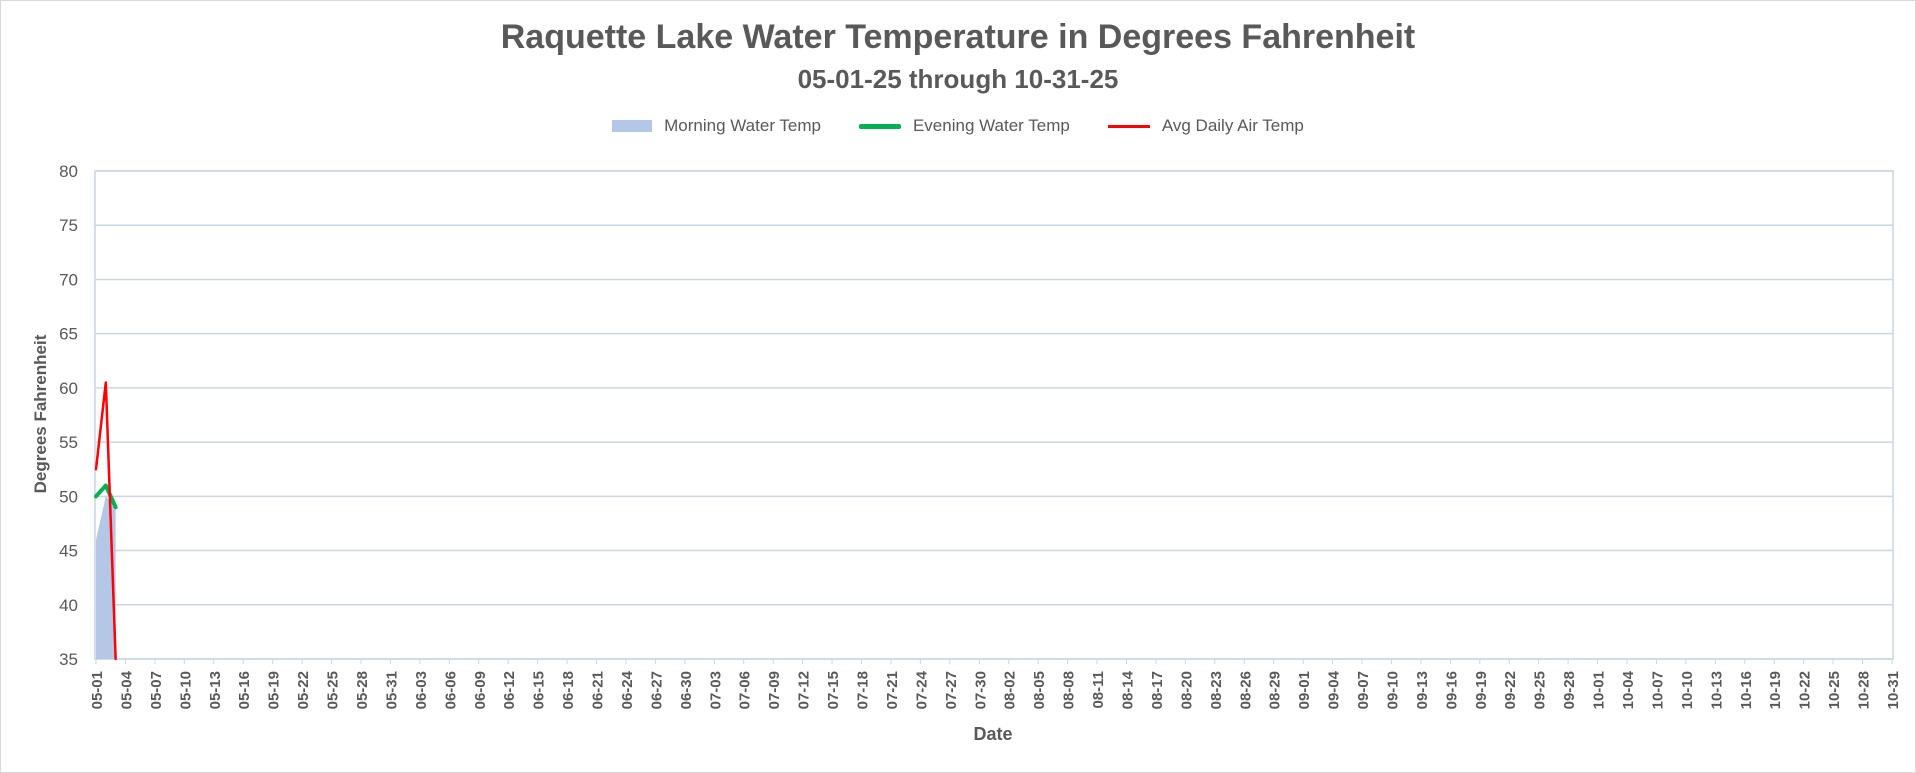  I want to click on x-tick-label: 10-28, so click(1864, 690).